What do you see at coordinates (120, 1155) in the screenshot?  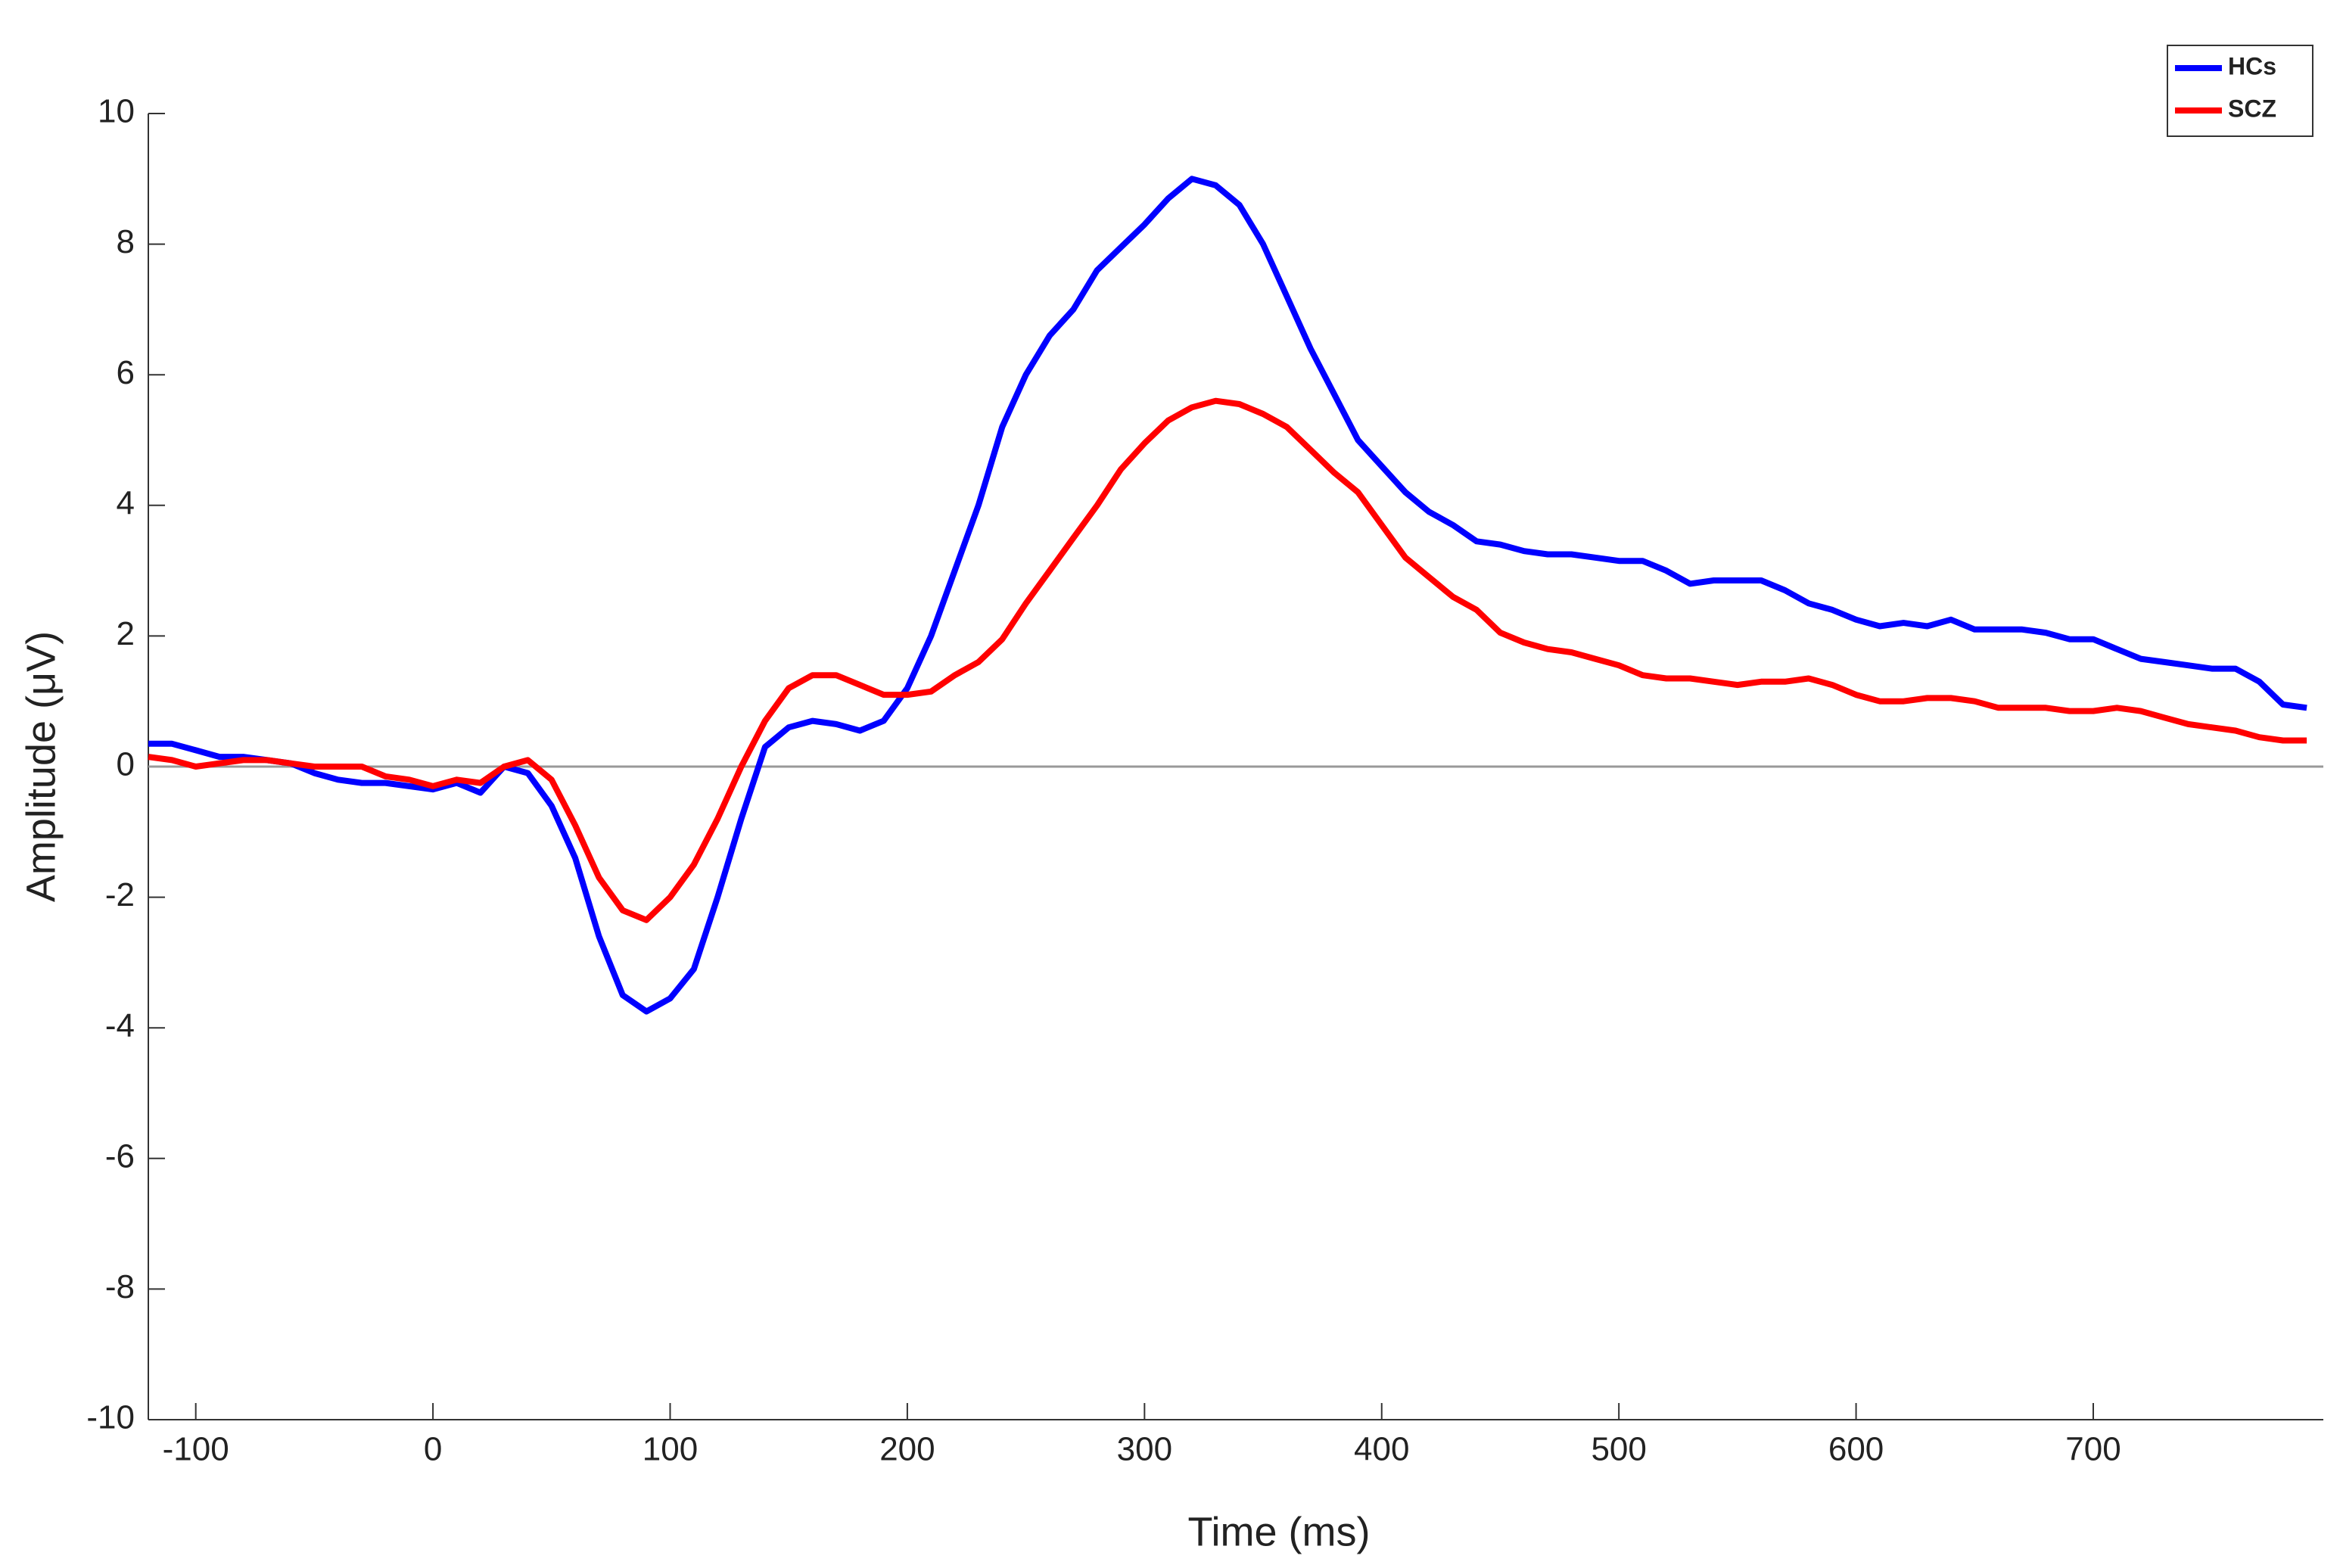 I see `y-tick-label: -6` at bounding box center [120, 1155].